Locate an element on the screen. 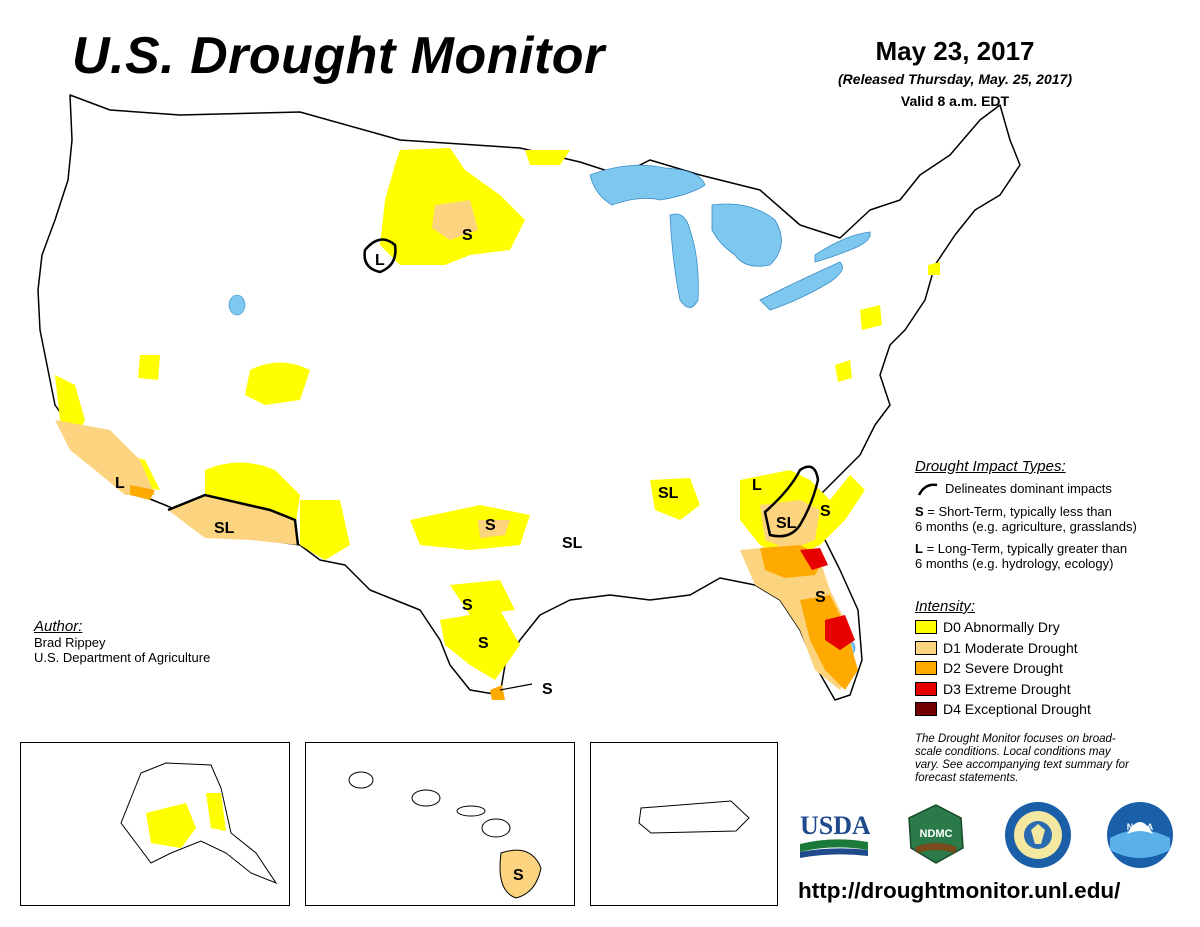 The image size is (1200, 927). hawaii-oahu is located at coordinates (426, 798).